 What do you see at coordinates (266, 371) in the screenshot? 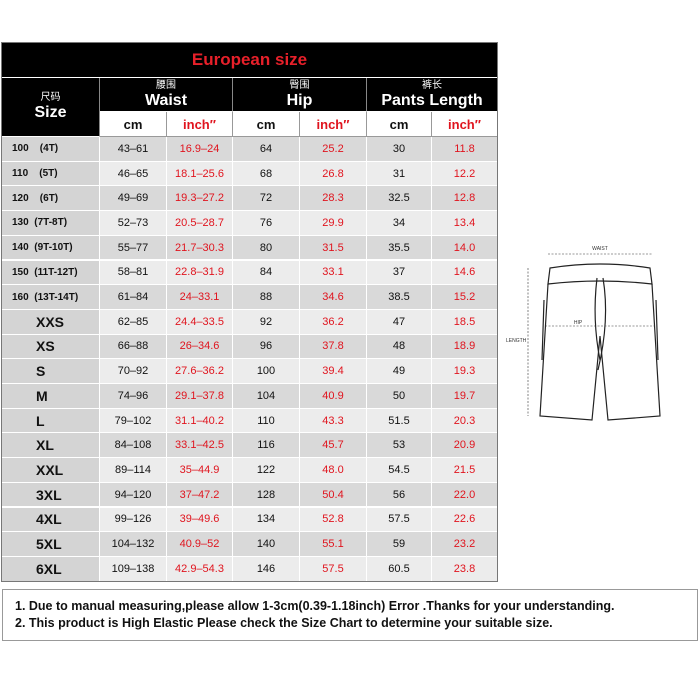
I see `value-cell: 100` at bounding box center [266, 371].